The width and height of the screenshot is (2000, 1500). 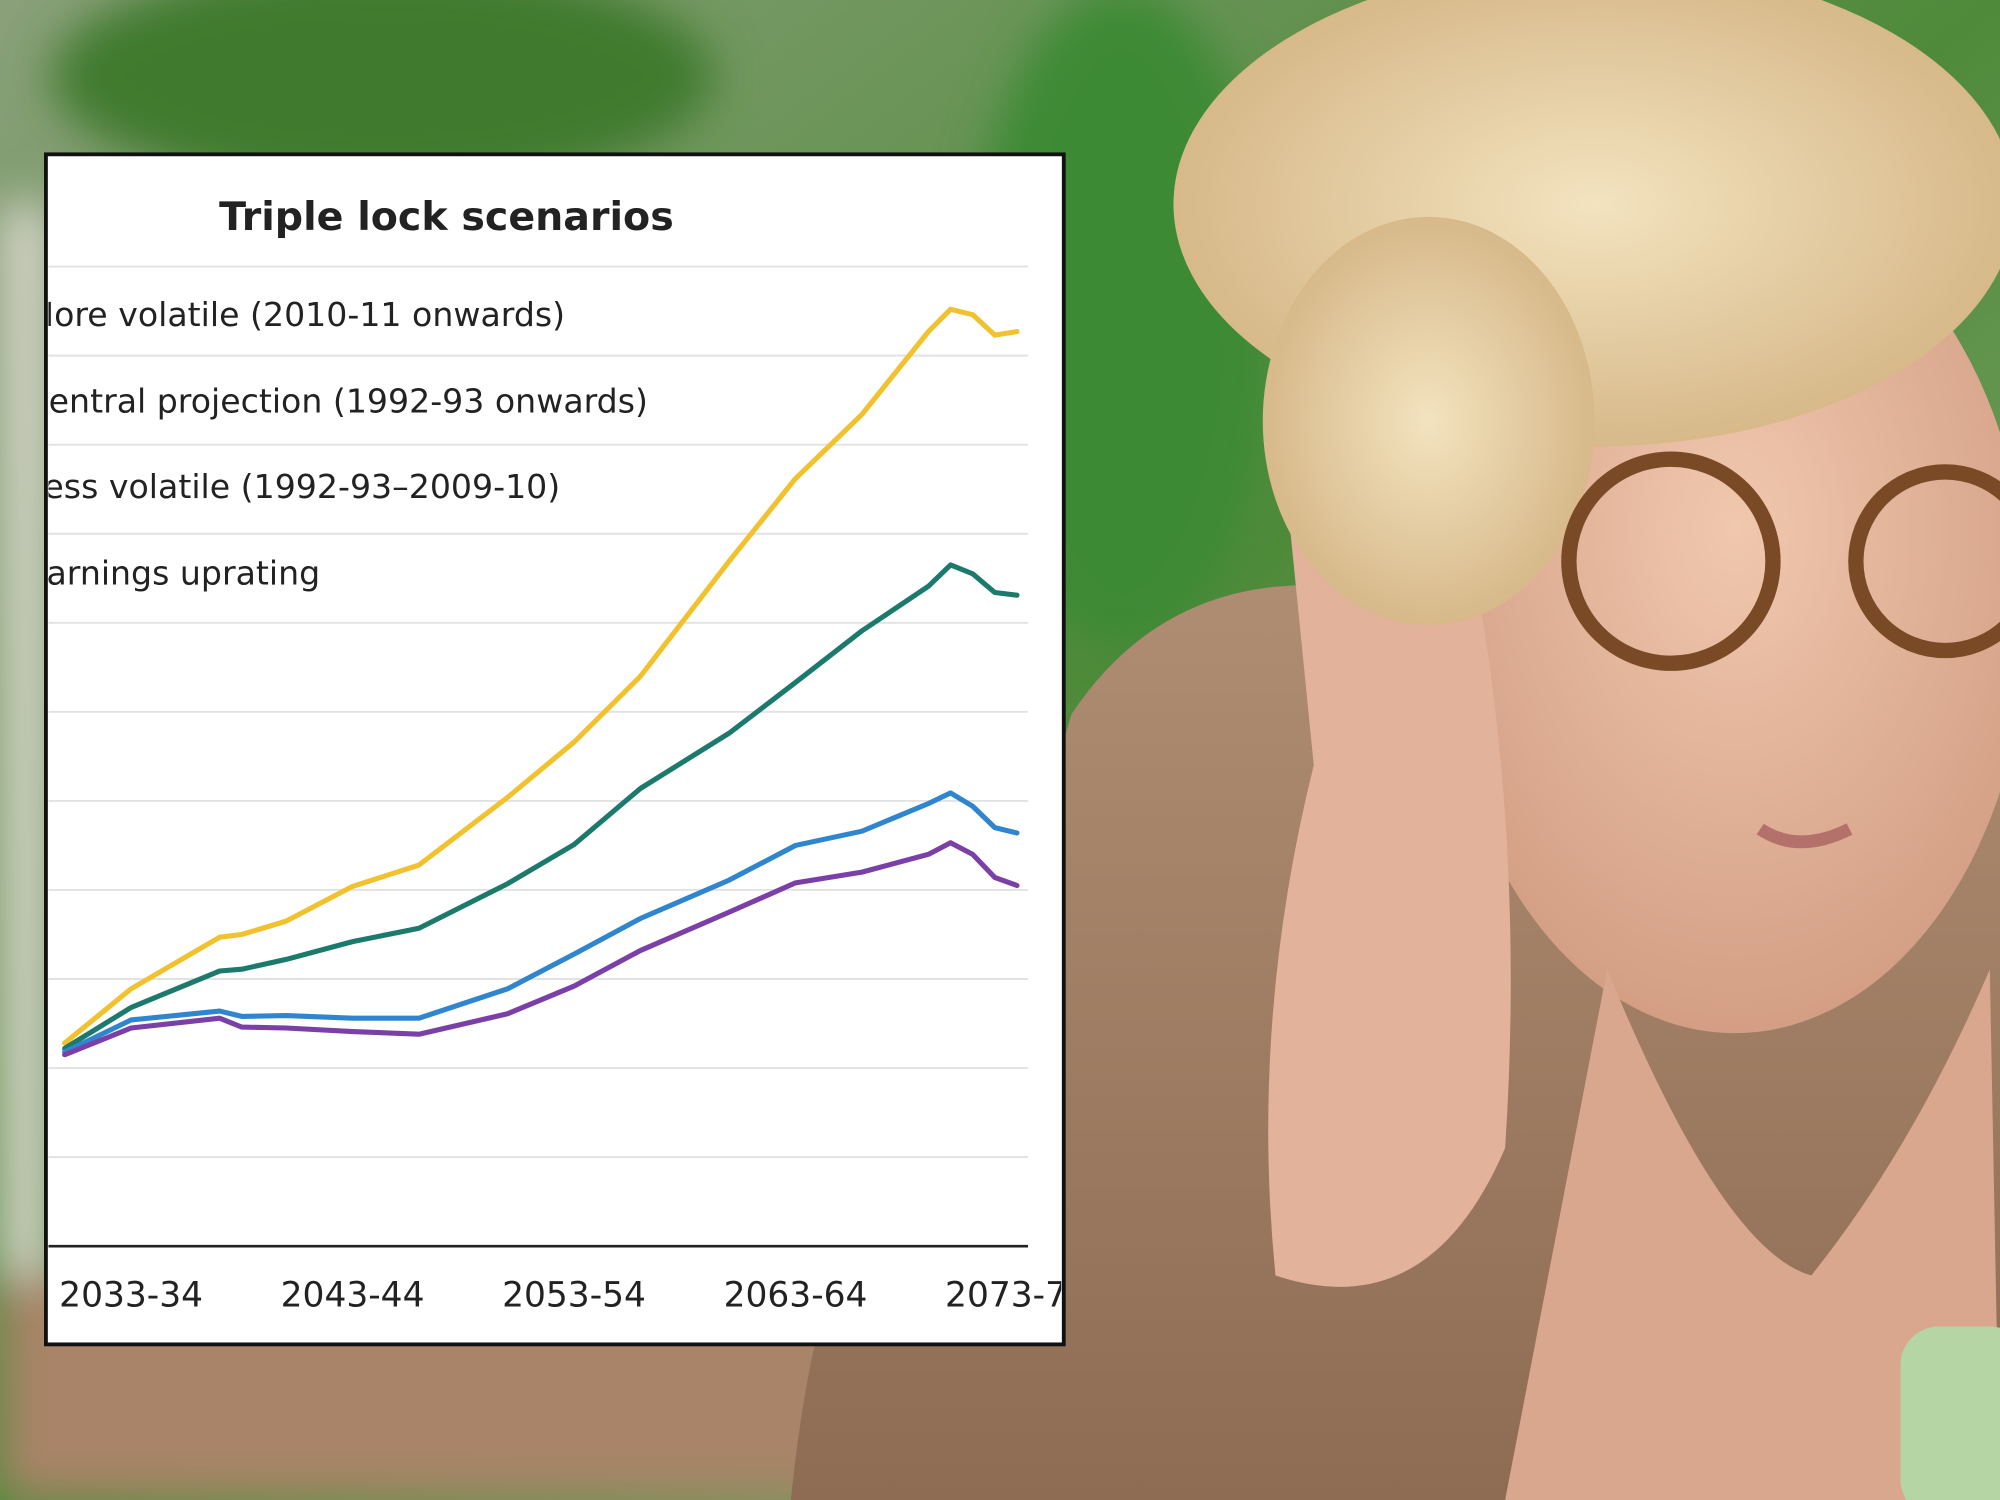 What do you see at coordinates (293, 486) in the screenshot?
I see `legend-label: Less volatile (1992-93–2009-10)` at bounding box center [293, 486].